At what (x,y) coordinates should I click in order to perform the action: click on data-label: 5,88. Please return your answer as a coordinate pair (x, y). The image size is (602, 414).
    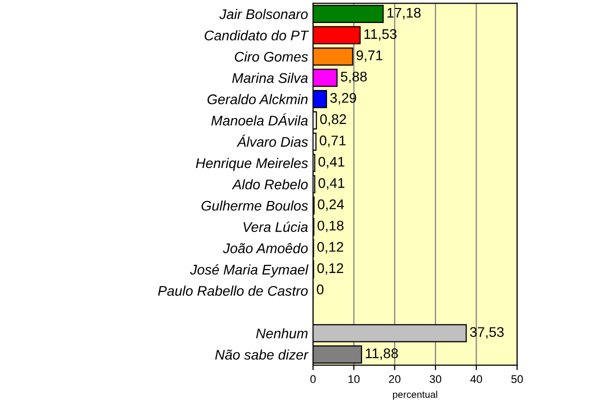
    Looking at the image, I should click on (353, 78).